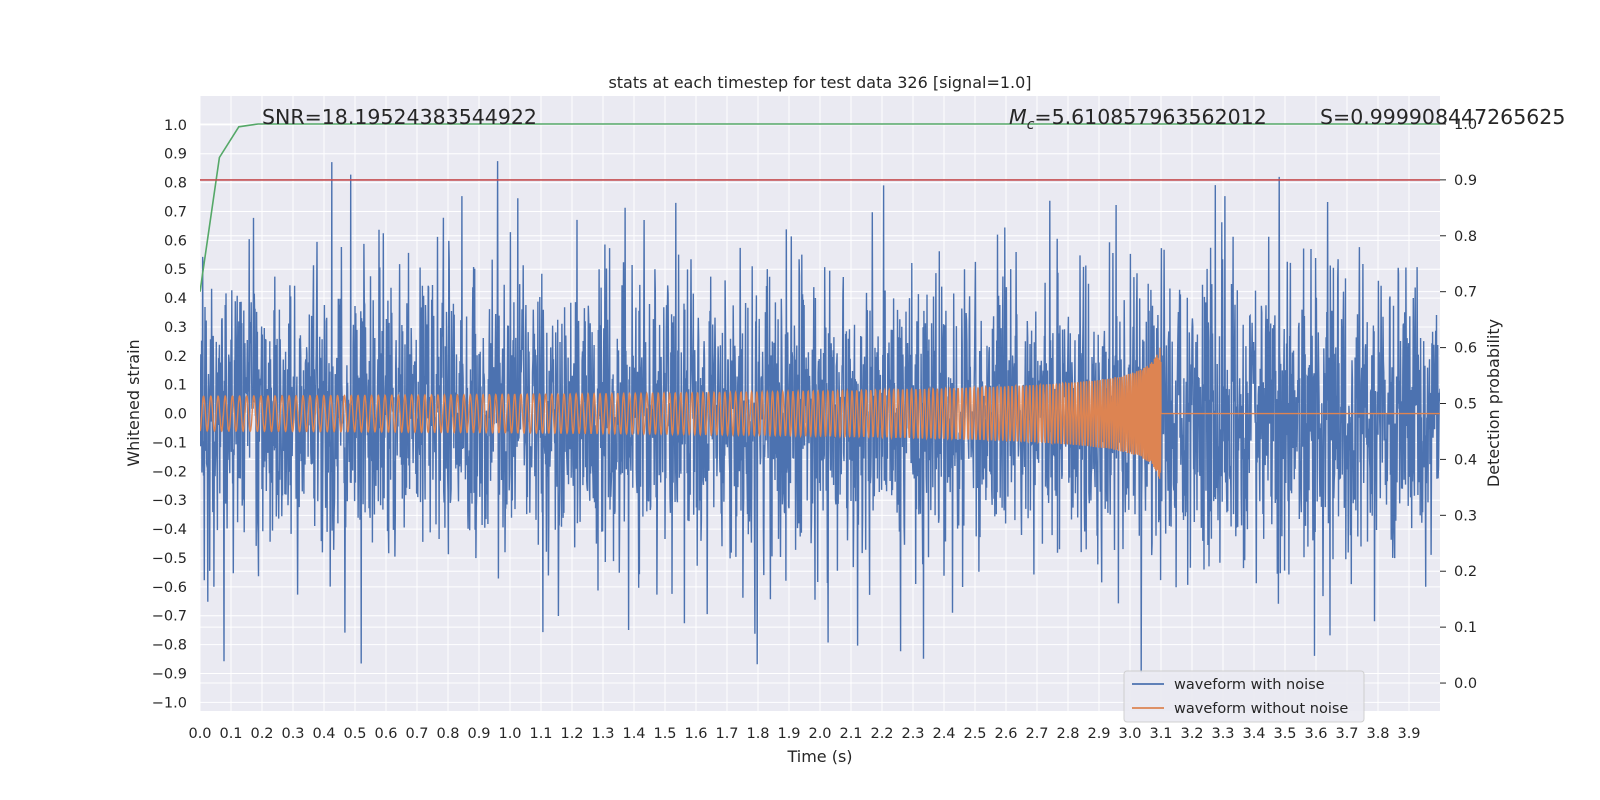 Image resolution: width=1600 pixels, height=800 pixels. What do you see at coordinates (1253, 734) in the screenshot?
I see `x-tick-label: 3.4` at bounding box center [1253, 734].